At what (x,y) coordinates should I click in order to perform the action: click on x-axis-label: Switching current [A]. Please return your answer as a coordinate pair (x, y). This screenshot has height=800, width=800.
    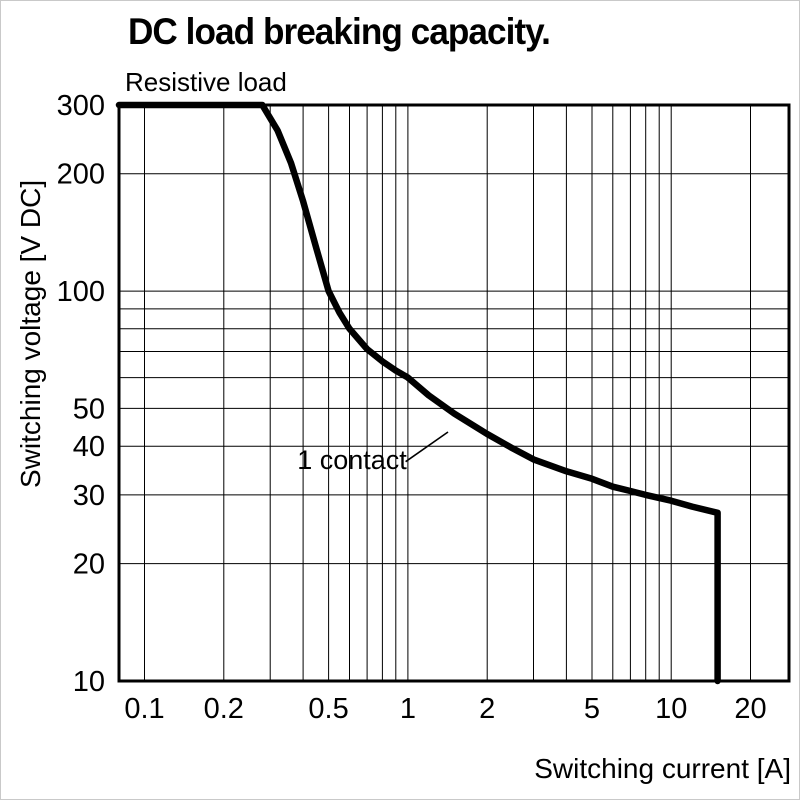
    Looking at the image, I should click on (662, 768).